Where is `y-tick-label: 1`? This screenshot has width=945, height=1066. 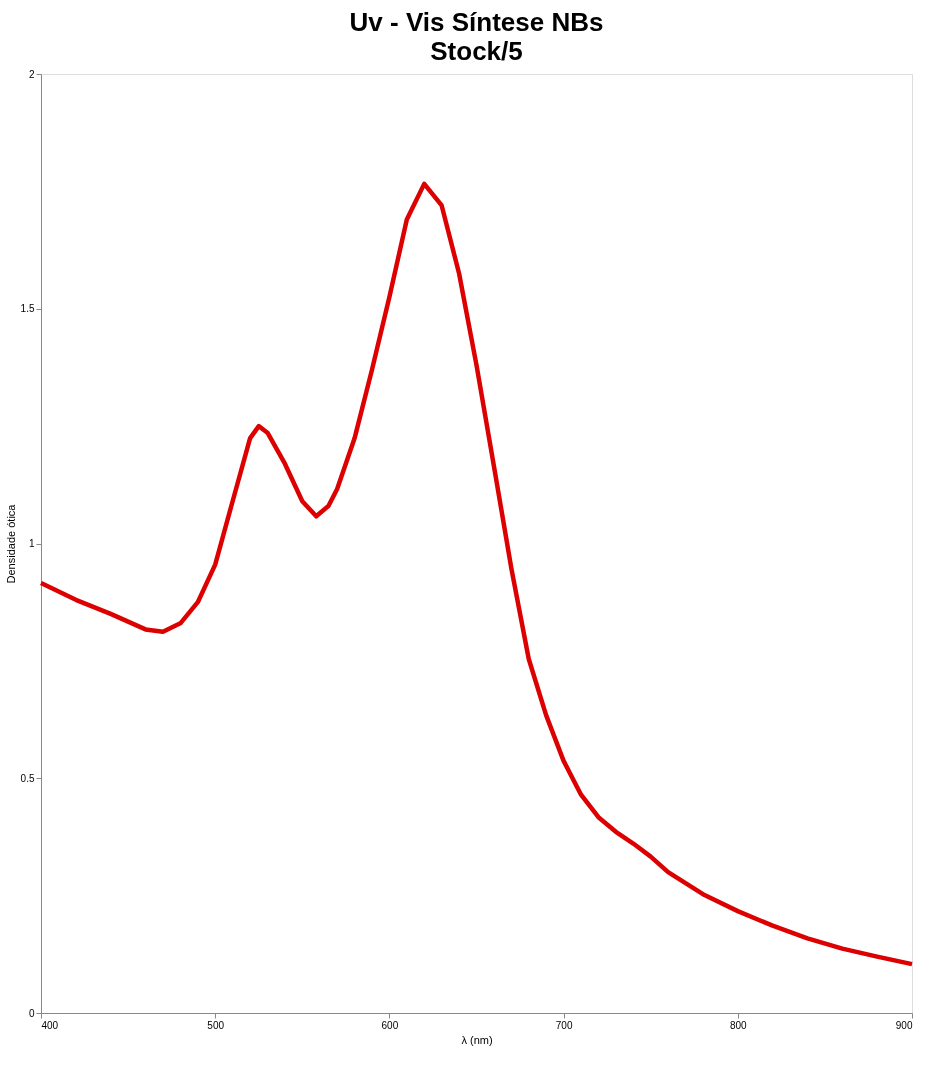
y-tick-label: 1 is located at coordinates (31, 543).